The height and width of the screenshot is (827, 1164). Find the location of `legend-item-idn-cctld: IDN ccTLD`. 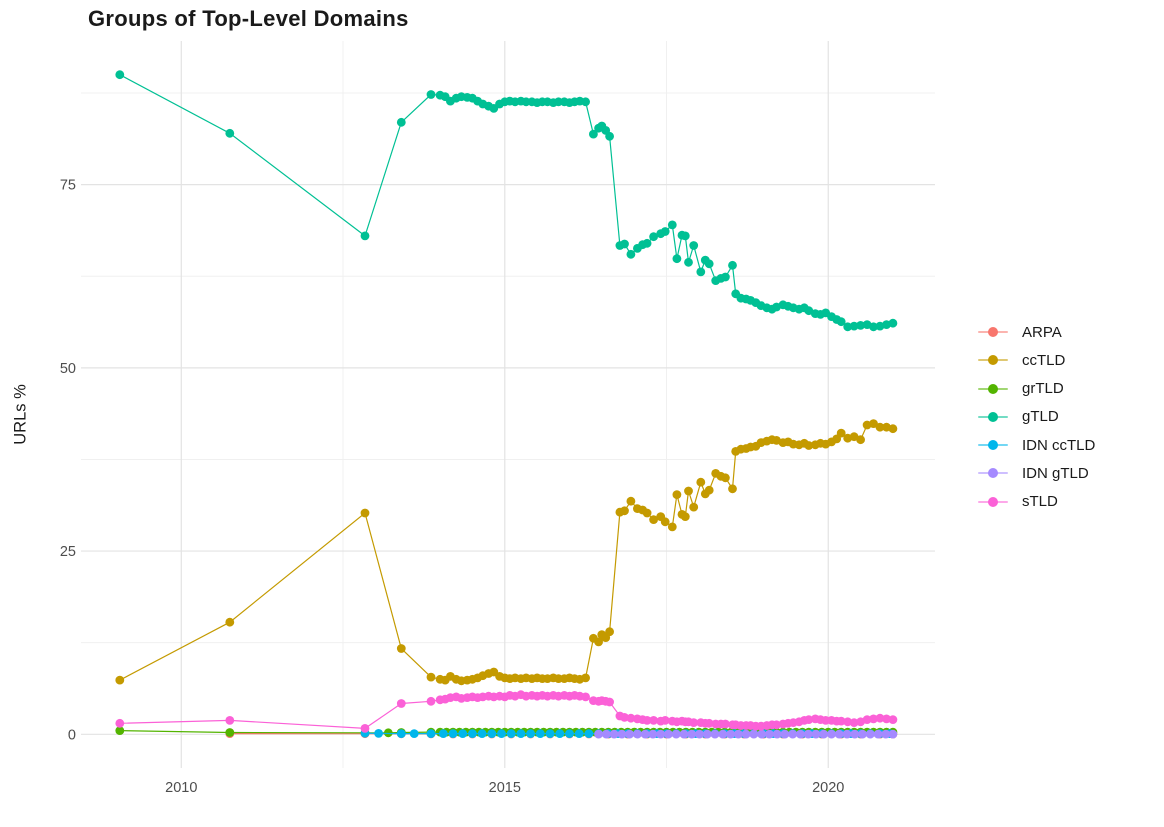

legend-item-idn-cctld: IDN ccTLD is located at coordinates (1035, 445).